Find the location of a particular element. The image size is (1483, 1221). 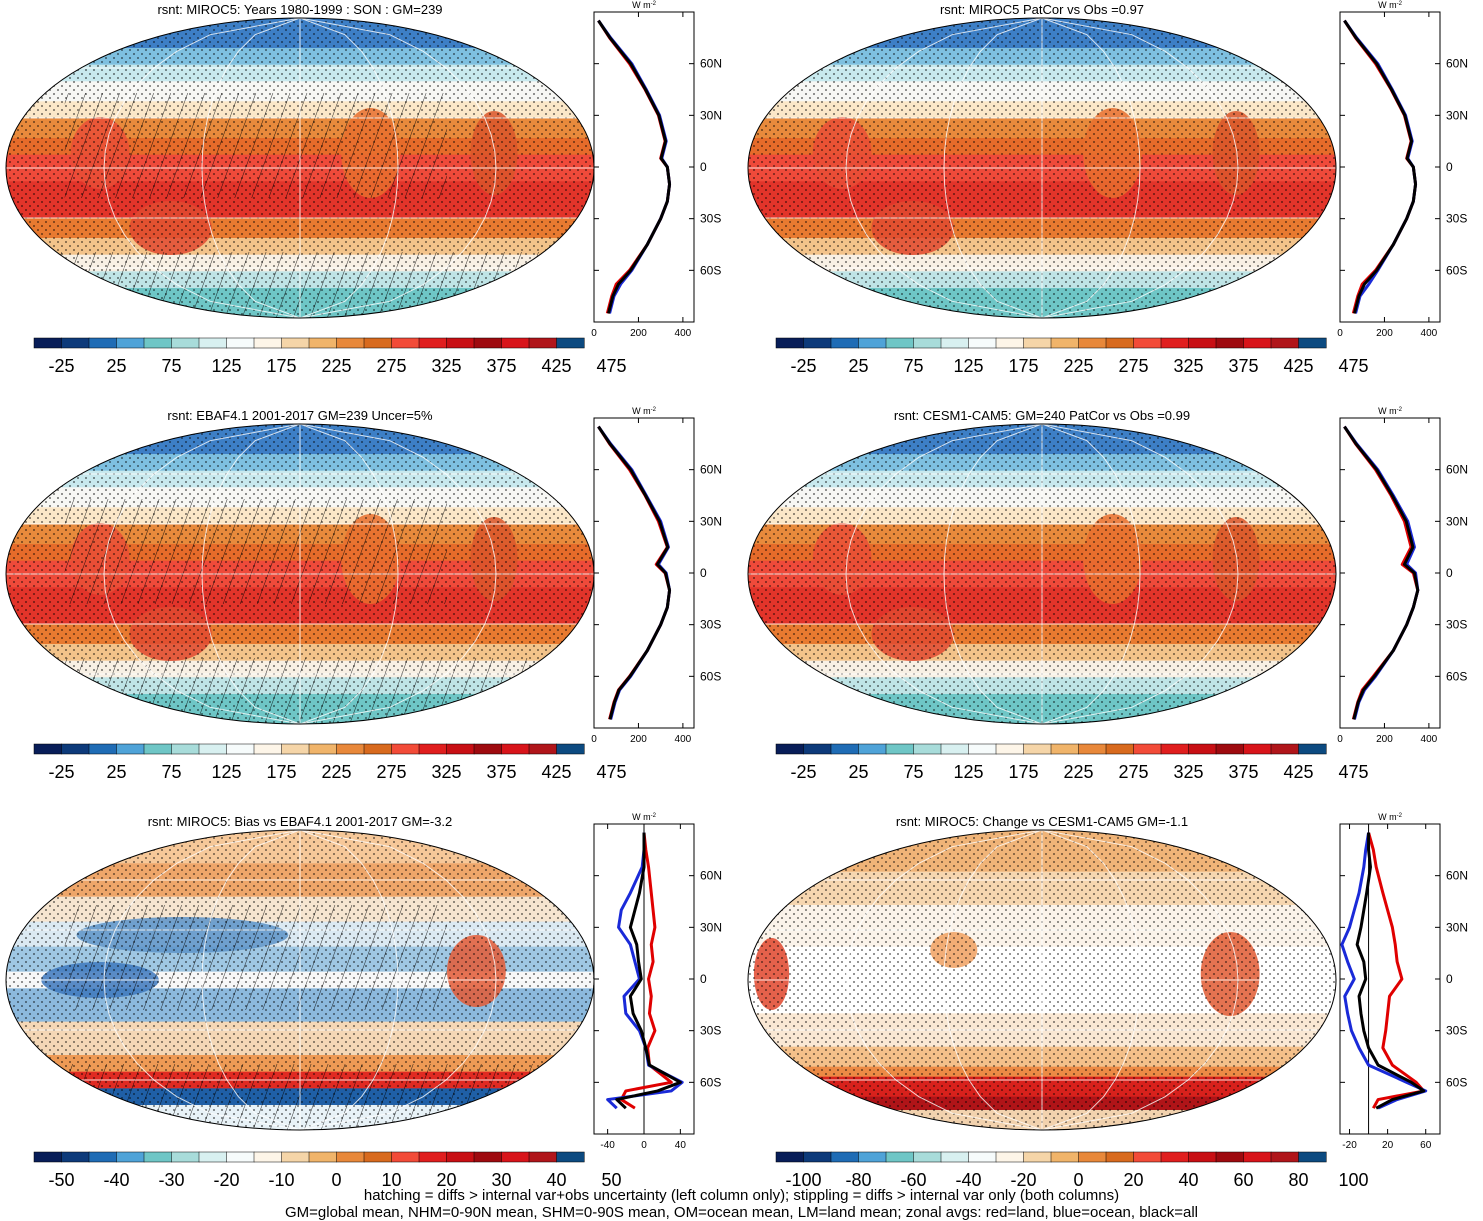

colorbar-label: 25 is located at coordinates (116, 366).